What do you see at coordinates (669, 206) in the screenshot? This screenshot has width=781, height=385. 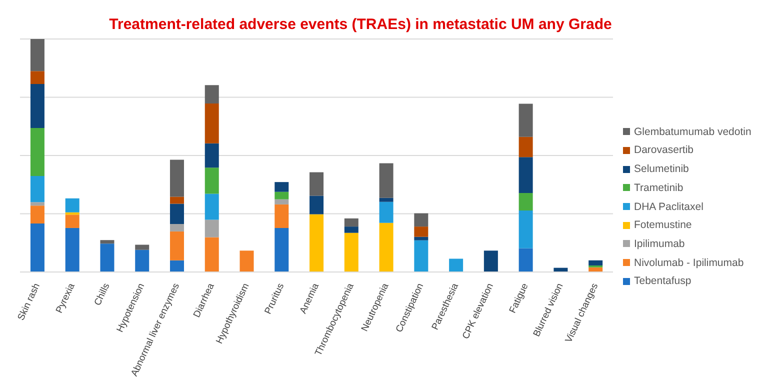 I see `legend-label: DHA Paclitaxel` at bounding box center [669, 206].